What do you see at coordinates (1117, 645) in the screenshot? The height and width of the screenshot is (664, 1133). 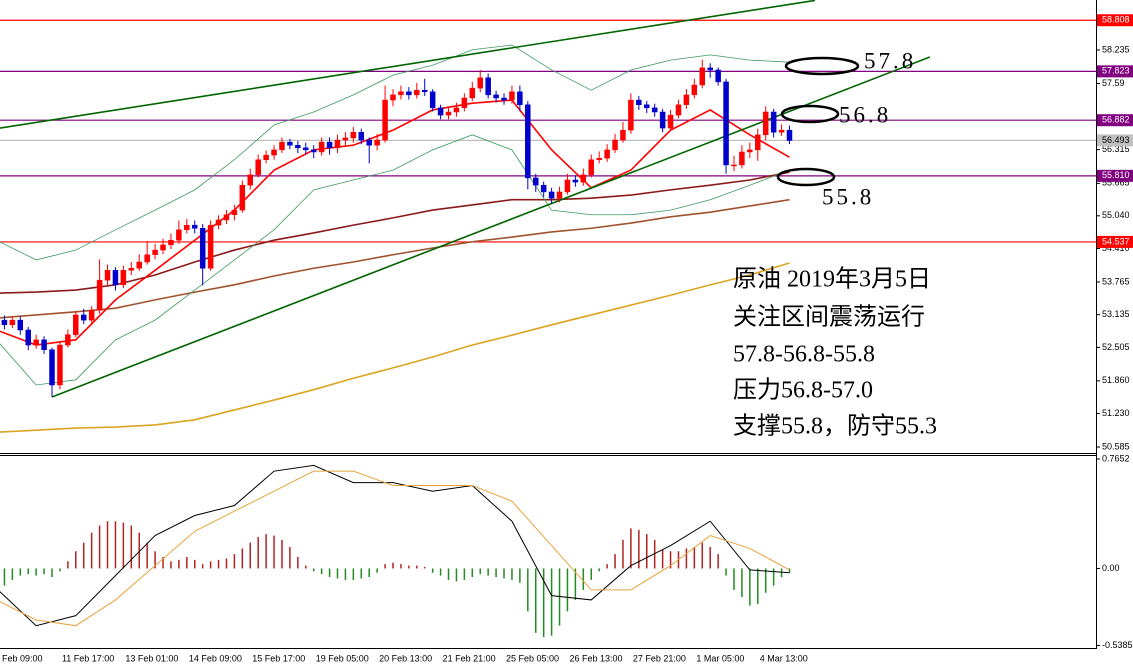 I see `y-tick-label: -0.5385` at bounding box center [1117, 645].